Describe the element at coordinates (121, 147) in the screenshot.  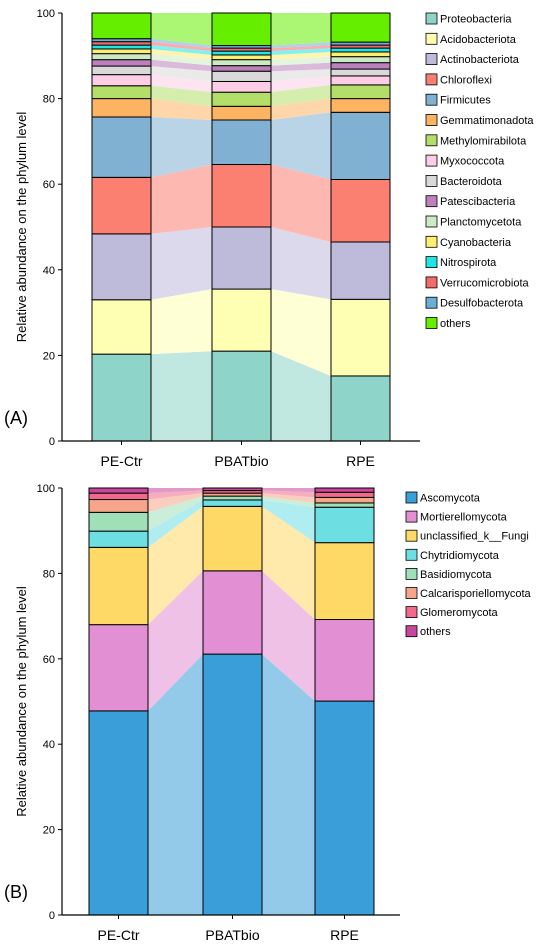
I see `bar-pe-ctr-firmicutes` at that location.